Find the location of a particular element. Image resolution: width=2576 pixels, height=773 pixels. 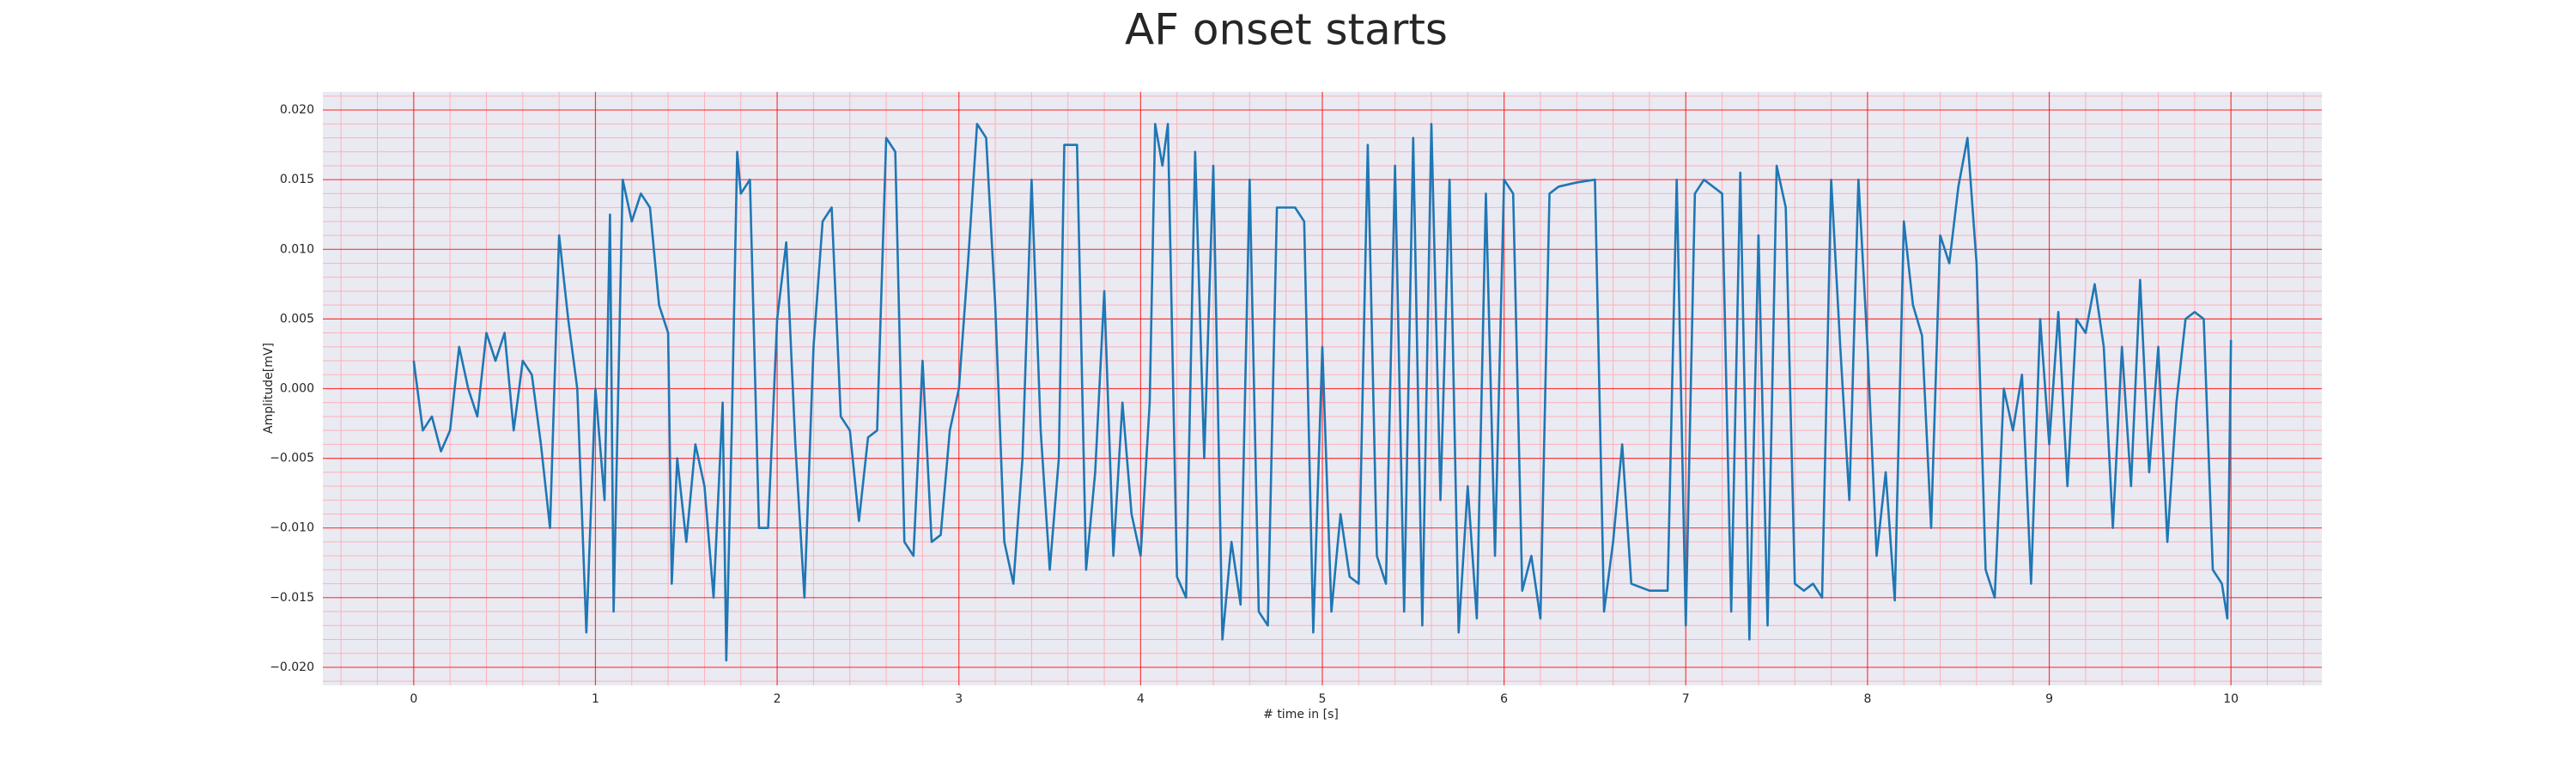

x-tick-label: 5 is located at coordinates (1323, 699).